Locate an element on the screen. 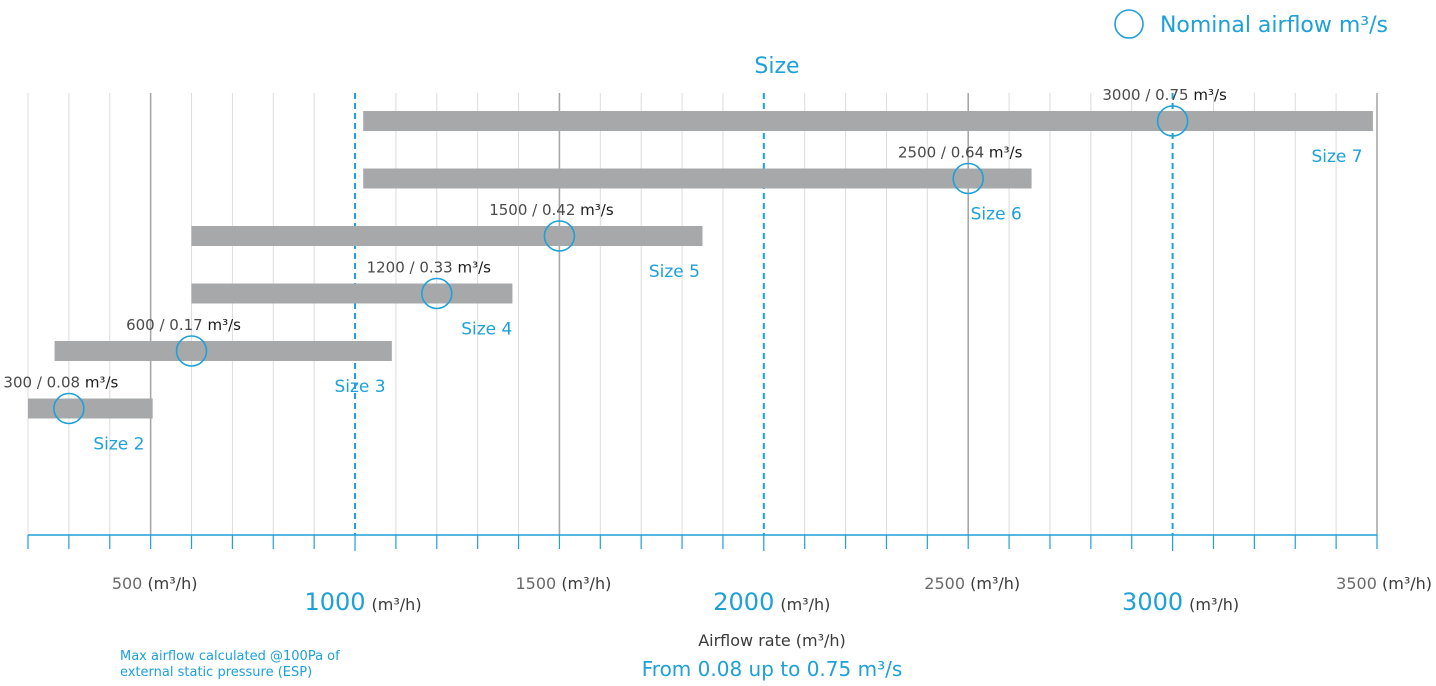 The width and height of the screenshot is (1436, 686). nominal-label: 1200 / 0.33 m³/s is located at coordinates (429, 268).